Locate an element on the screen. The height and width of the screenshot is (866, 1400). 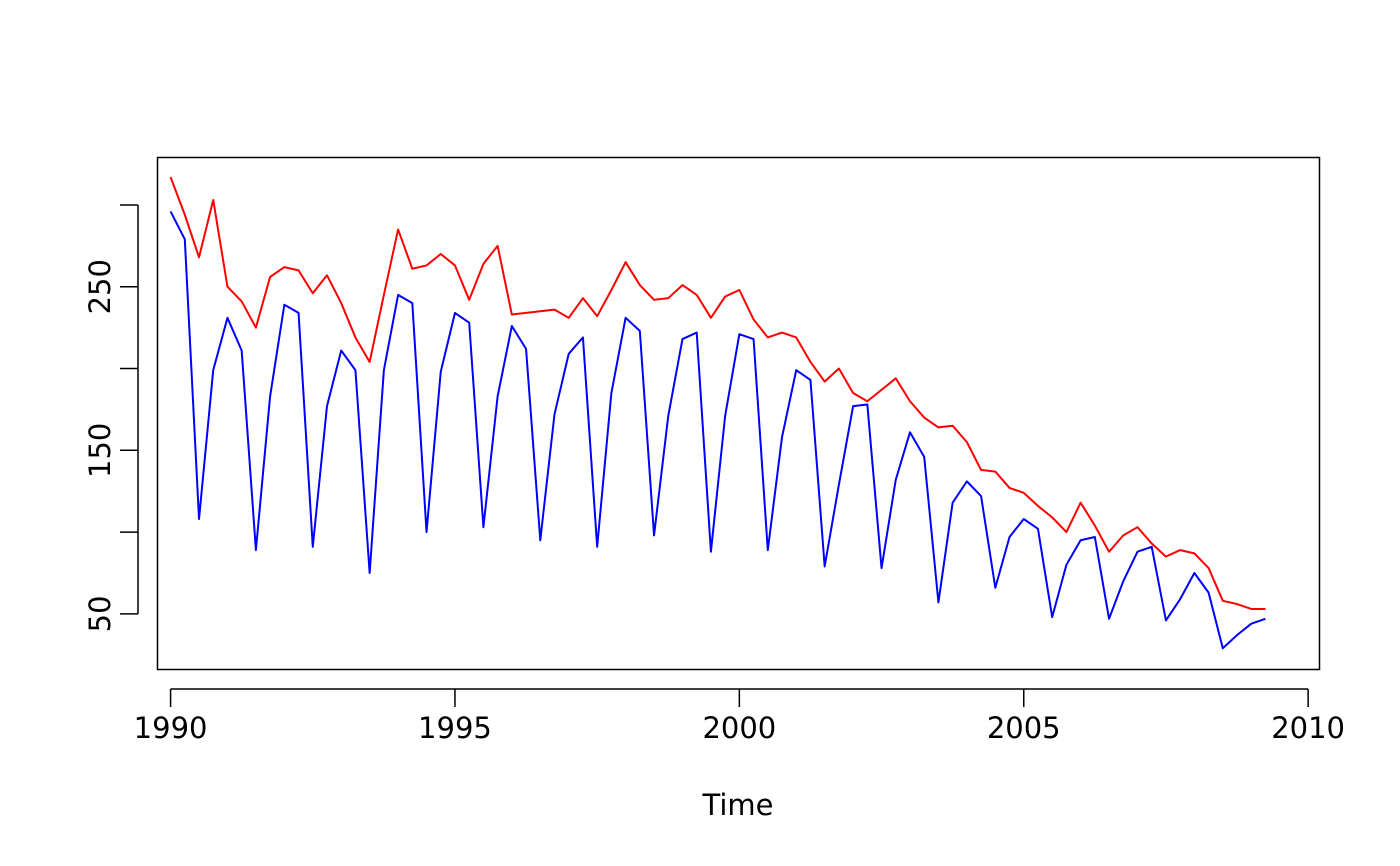
x-tick-label: 2005 is located at coordinates (1024, 728).